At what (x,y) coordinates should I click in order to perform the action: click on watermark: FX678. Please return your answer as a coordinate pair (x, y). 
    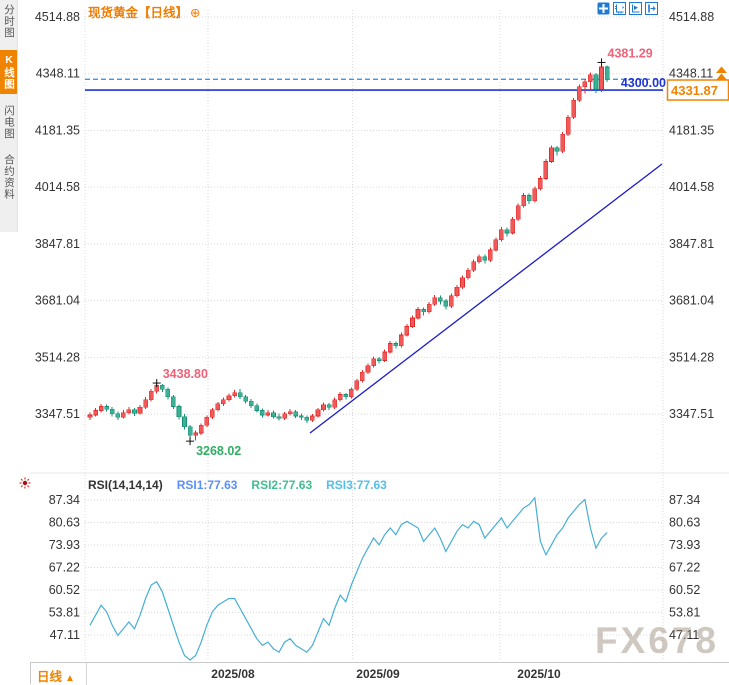
    Looking at the image, I should click on (657, 640).